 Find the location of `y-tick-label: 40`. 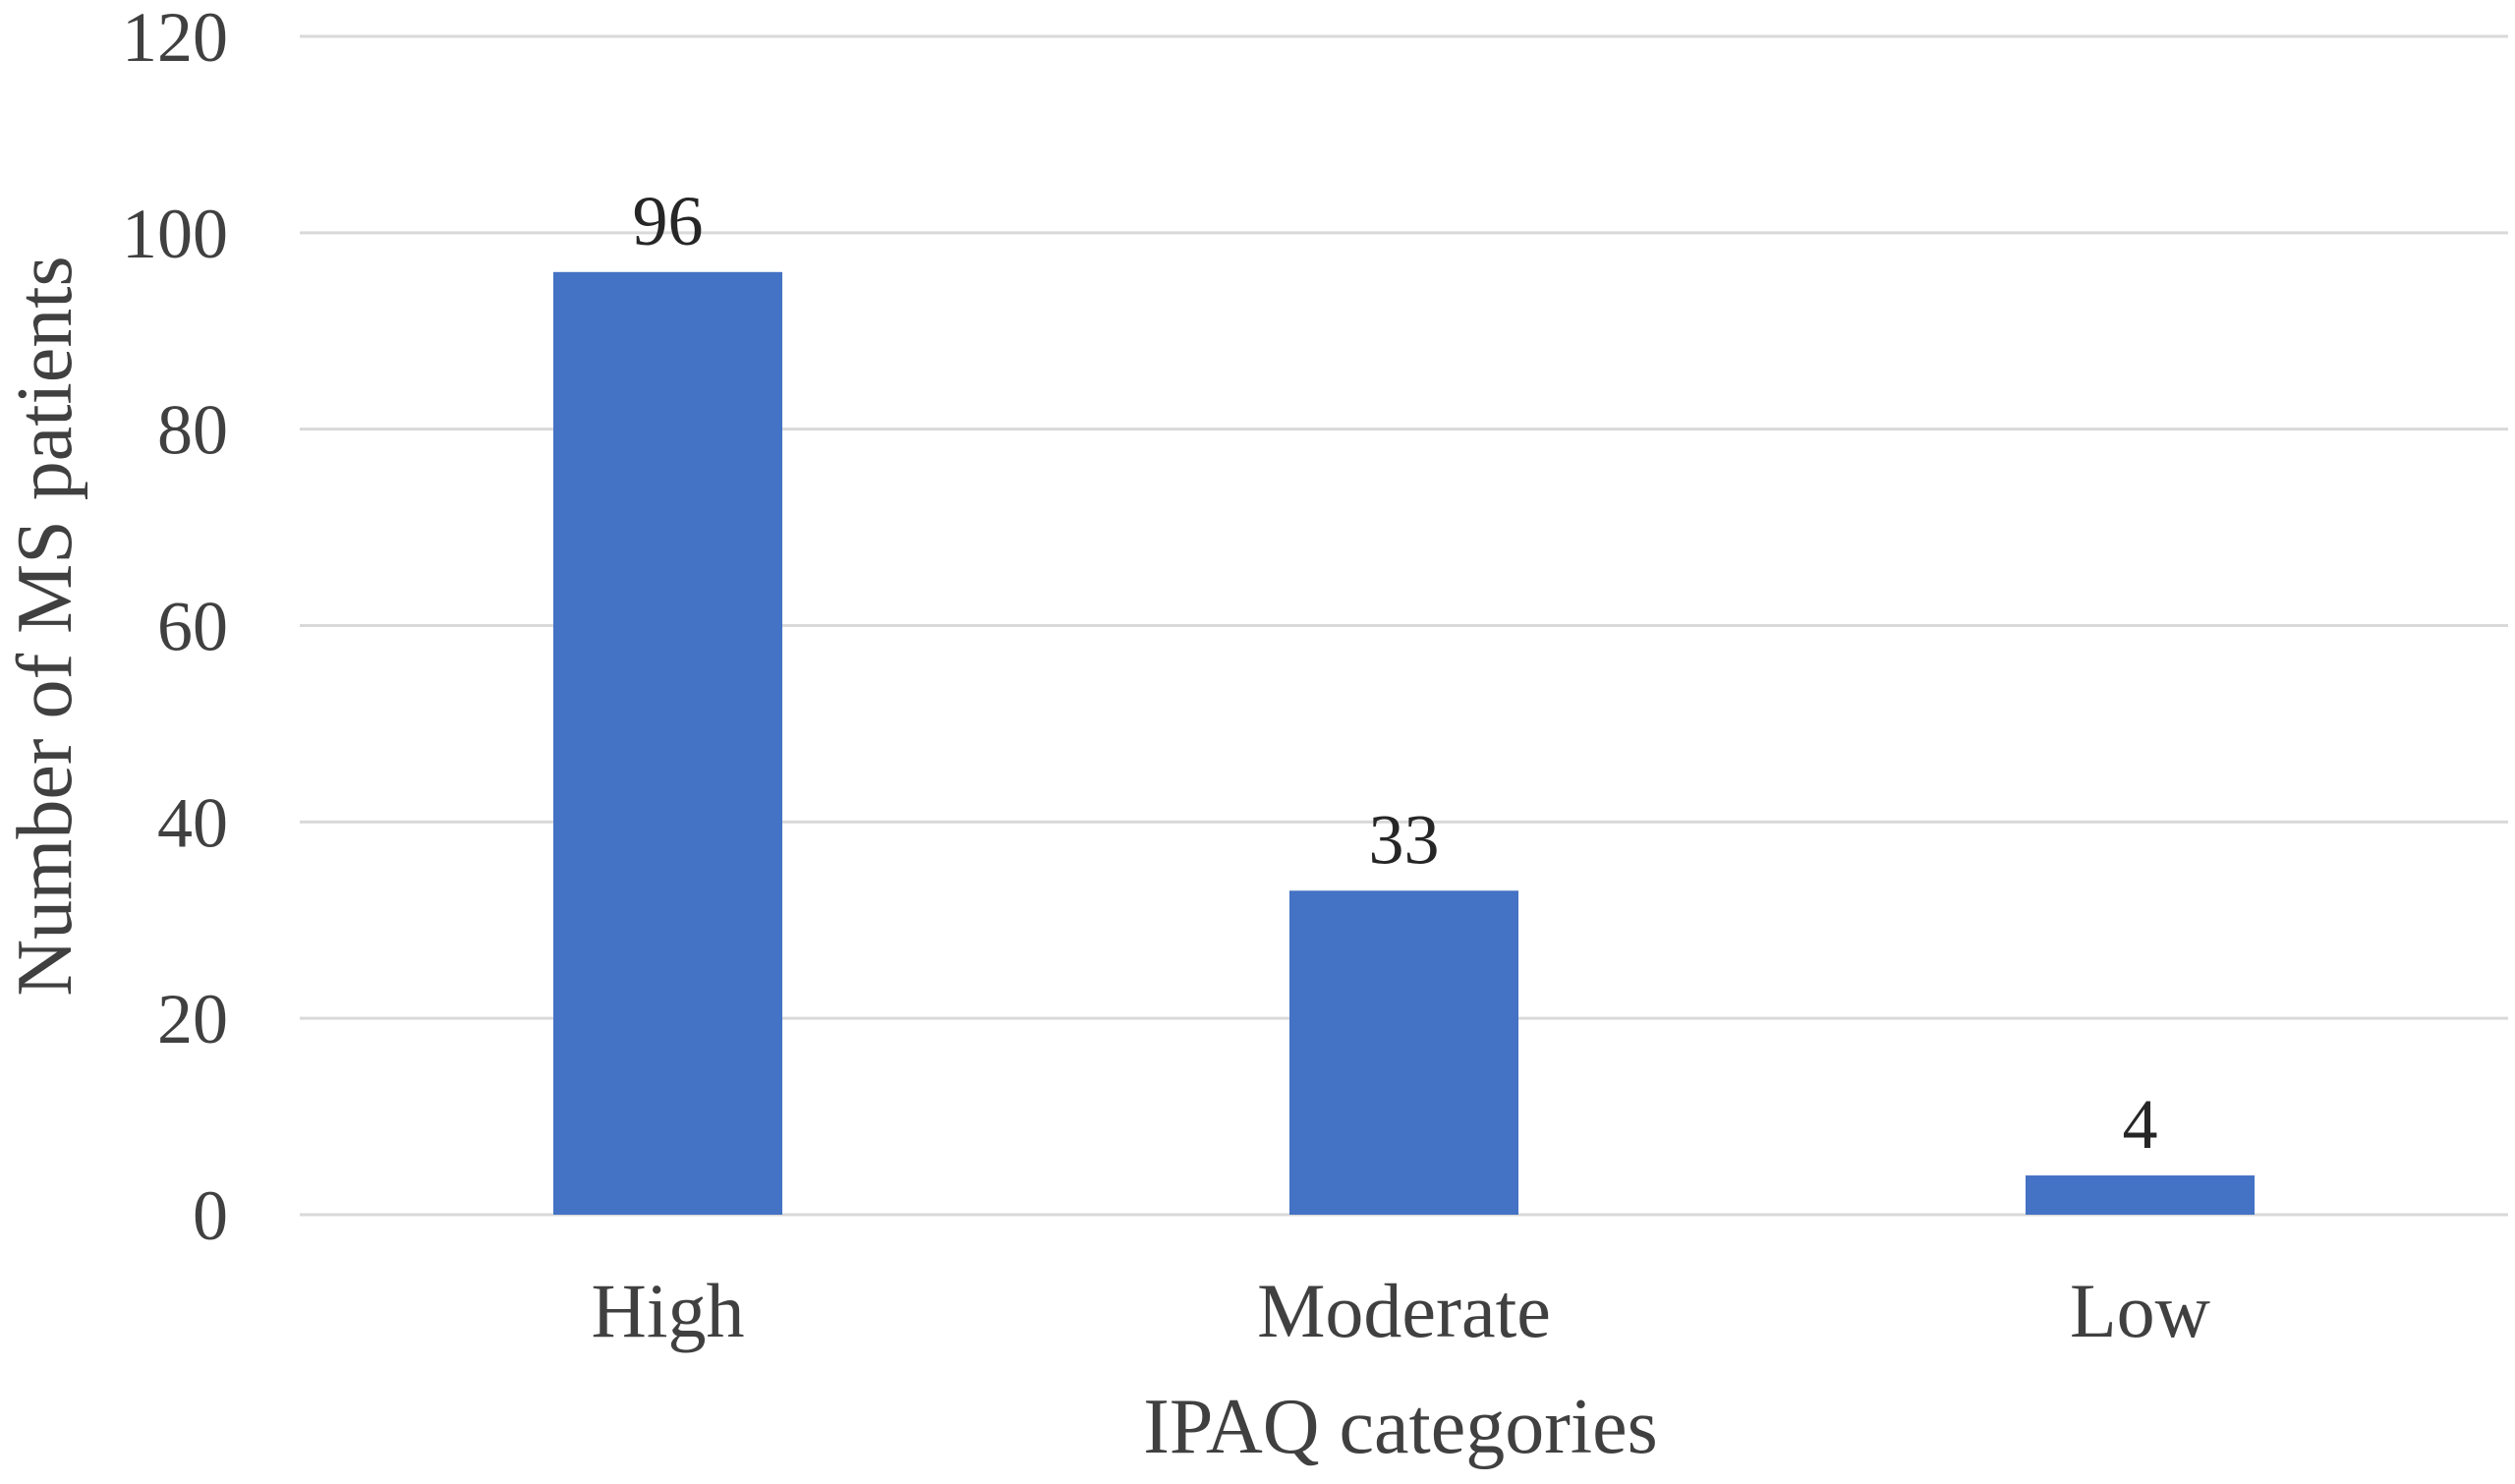

y-tick-label: 40 is located at coordinates (192, 822).